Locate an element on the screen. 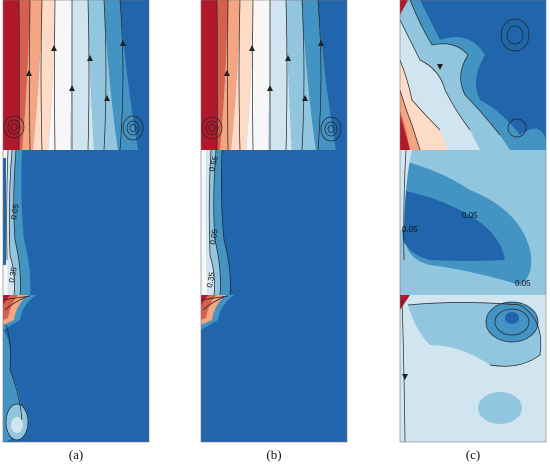 The image size is (550, 465). panel-a-top-contours is located at coordinates (76, 75).